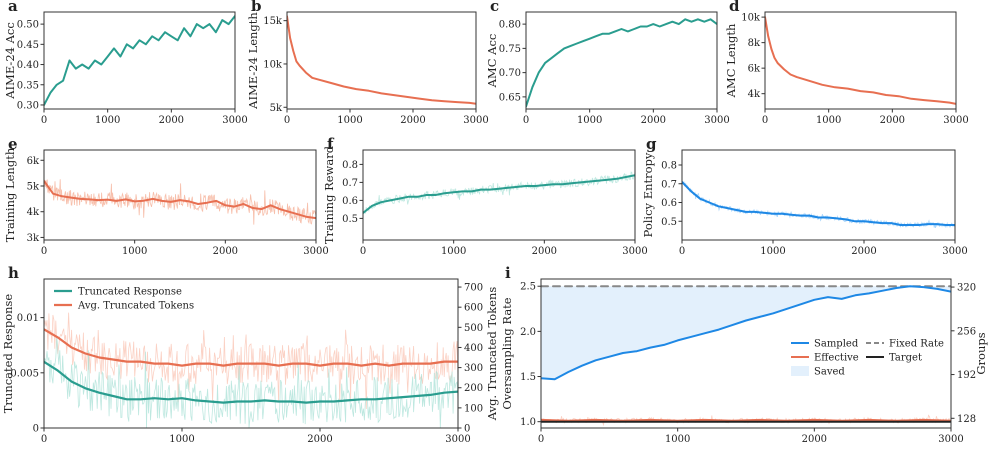 This screenshot has height=471, width=996. Describe the element at coordinates (916, 344) in the screenshot. I see `legend-label: Fixed Rate` at that location.